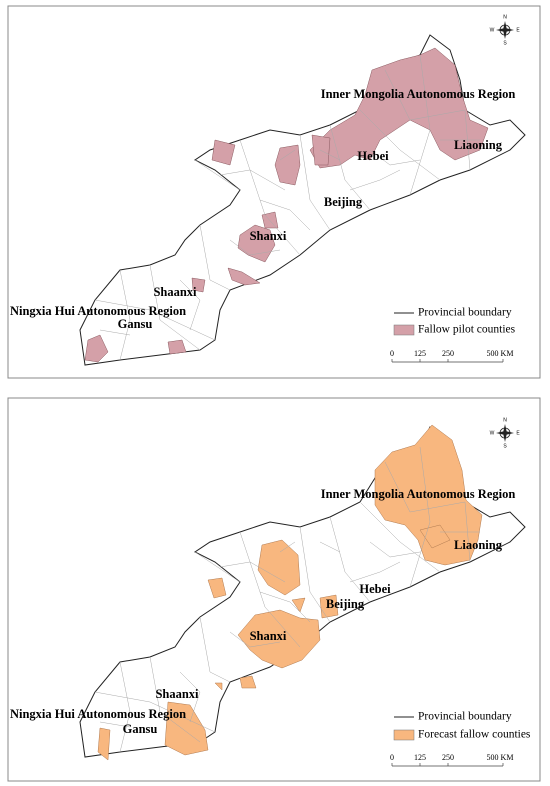 This screenshot has height=786, width=550. I want to click on legend-label: Fallow pilot counties, so click(467, 330).